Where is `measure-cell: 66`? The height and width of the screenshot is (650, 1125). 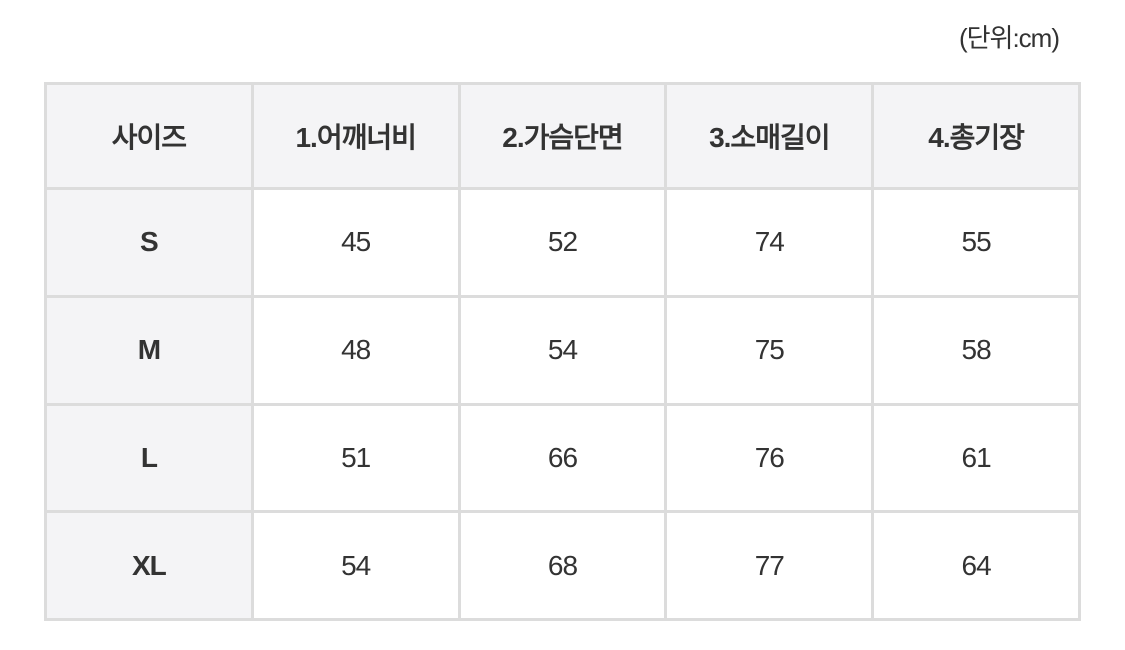
measure-cell: 66 is located at coordinates (562, 458).